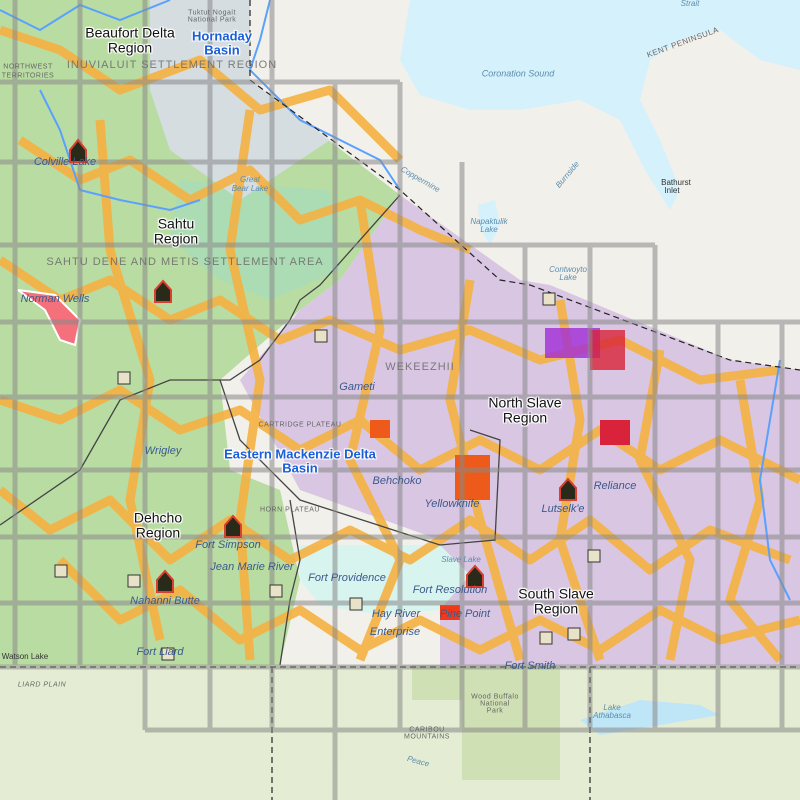 Image resolution: width=800 pixels, height=800 pixels. What do you see at coordinates (690, 4) in the screenshot?
I see `water-label: Strait` at bounding box center [690, 4].